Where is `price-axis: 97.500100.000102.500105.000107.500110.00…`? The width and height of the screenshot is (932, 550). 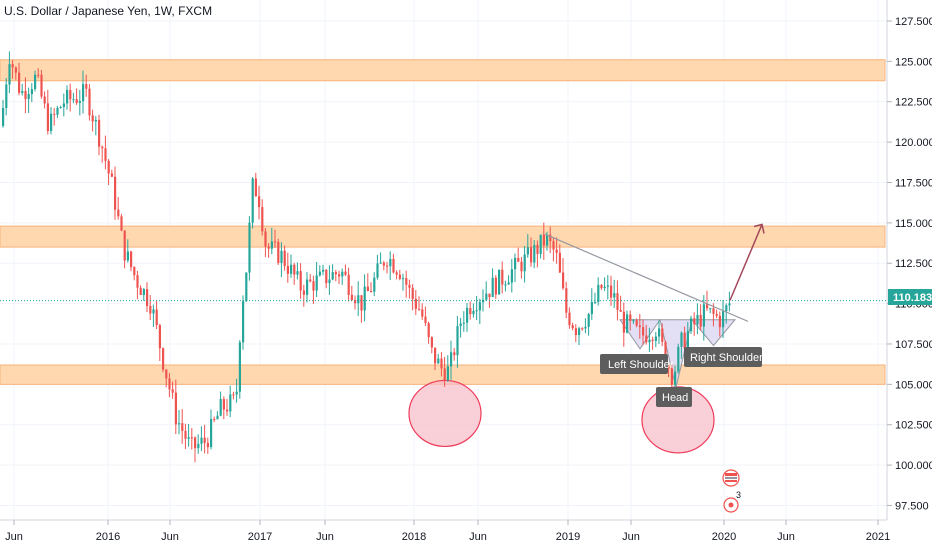
price-axis: 97.500100.000102.500105.000107.500110.00… is located at coordinates (909, 260).